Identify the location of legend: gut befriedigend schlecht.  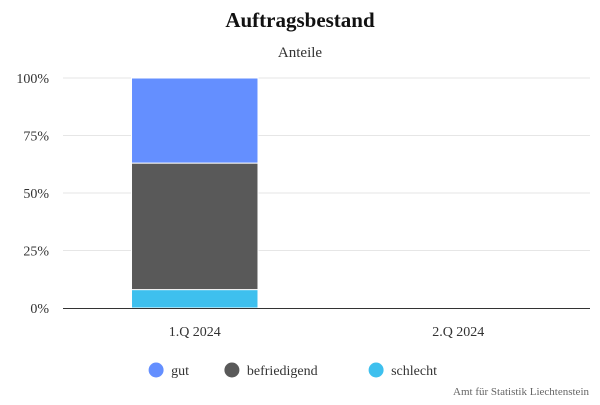
(292, 371).